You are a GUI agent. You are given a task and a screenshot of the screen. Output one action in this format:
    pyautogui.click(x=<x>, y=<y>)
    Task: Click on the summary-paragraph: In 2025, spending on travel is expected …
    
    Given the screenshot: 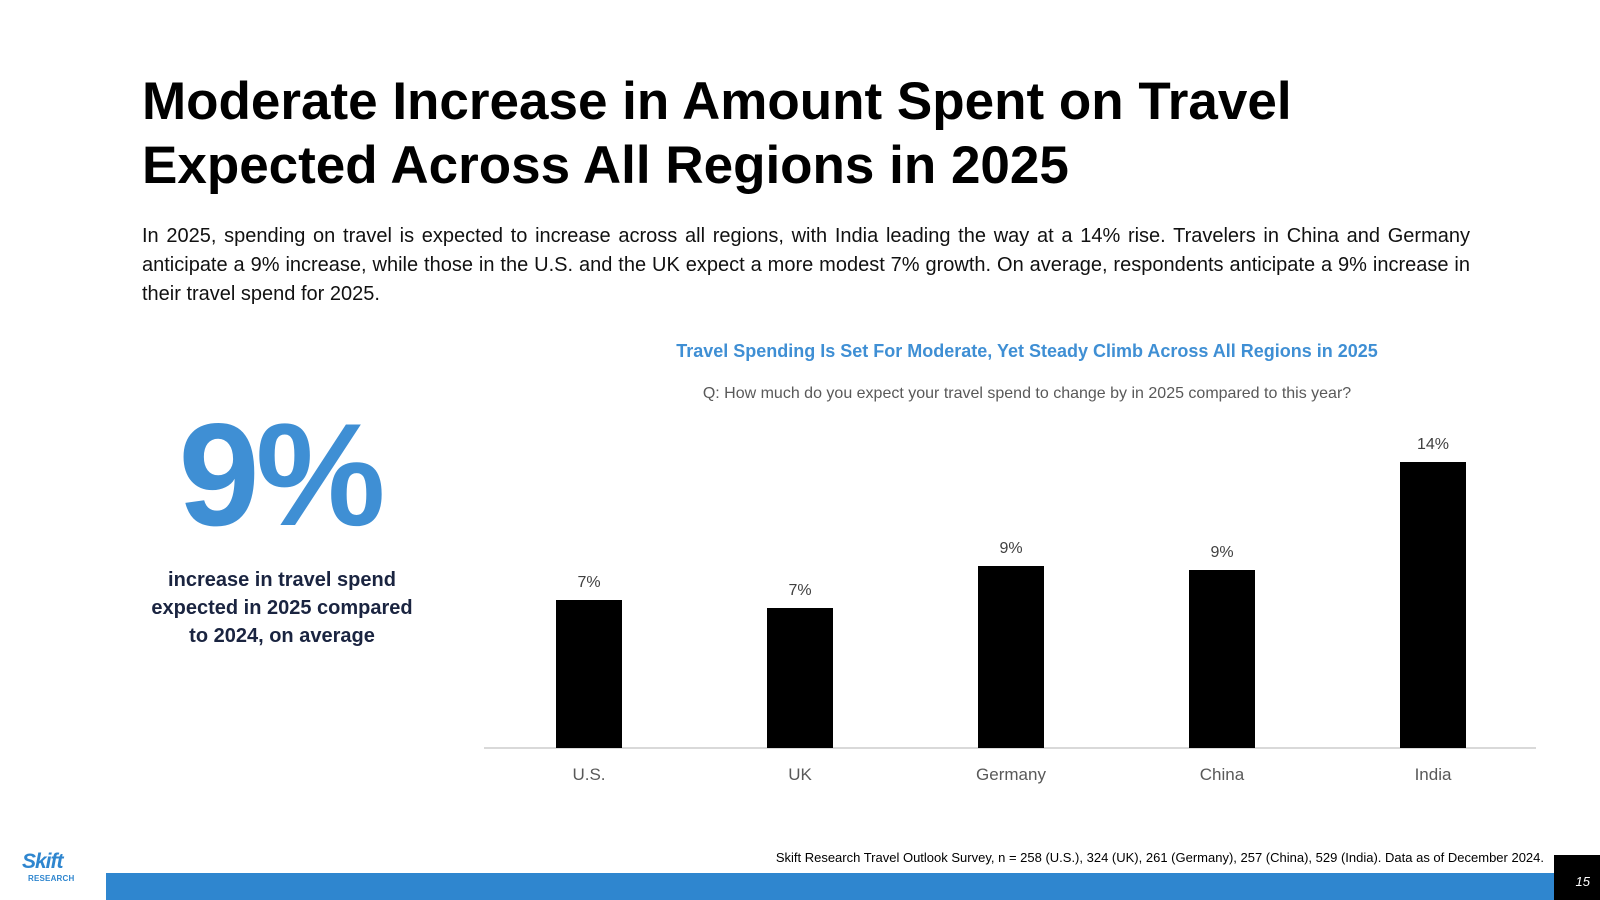 What is the action you would take?
    pyautogui.click(x=806, y=265)
    